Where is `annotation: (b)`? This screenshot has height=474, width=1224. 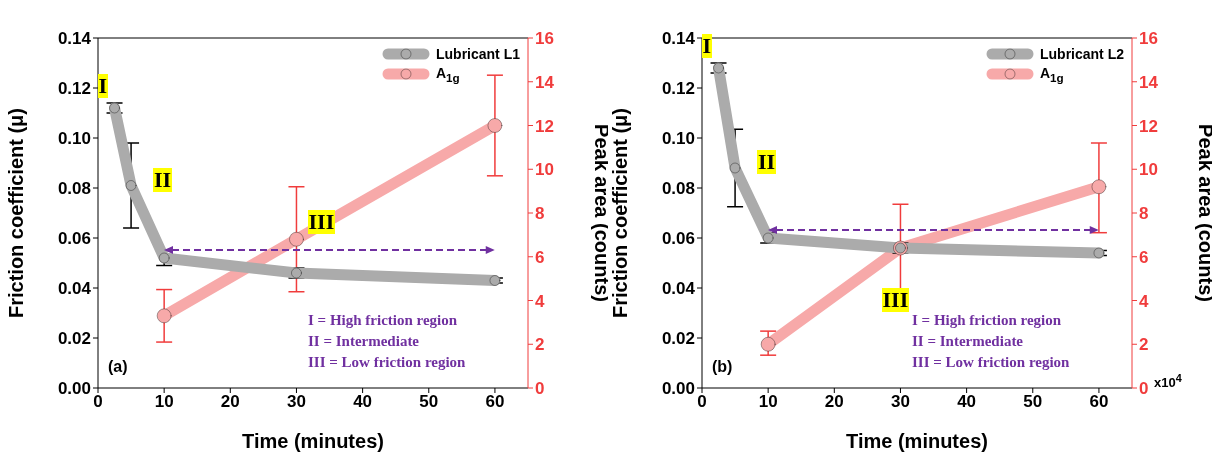 annotation: (b) is located at coordinates (722, 367).